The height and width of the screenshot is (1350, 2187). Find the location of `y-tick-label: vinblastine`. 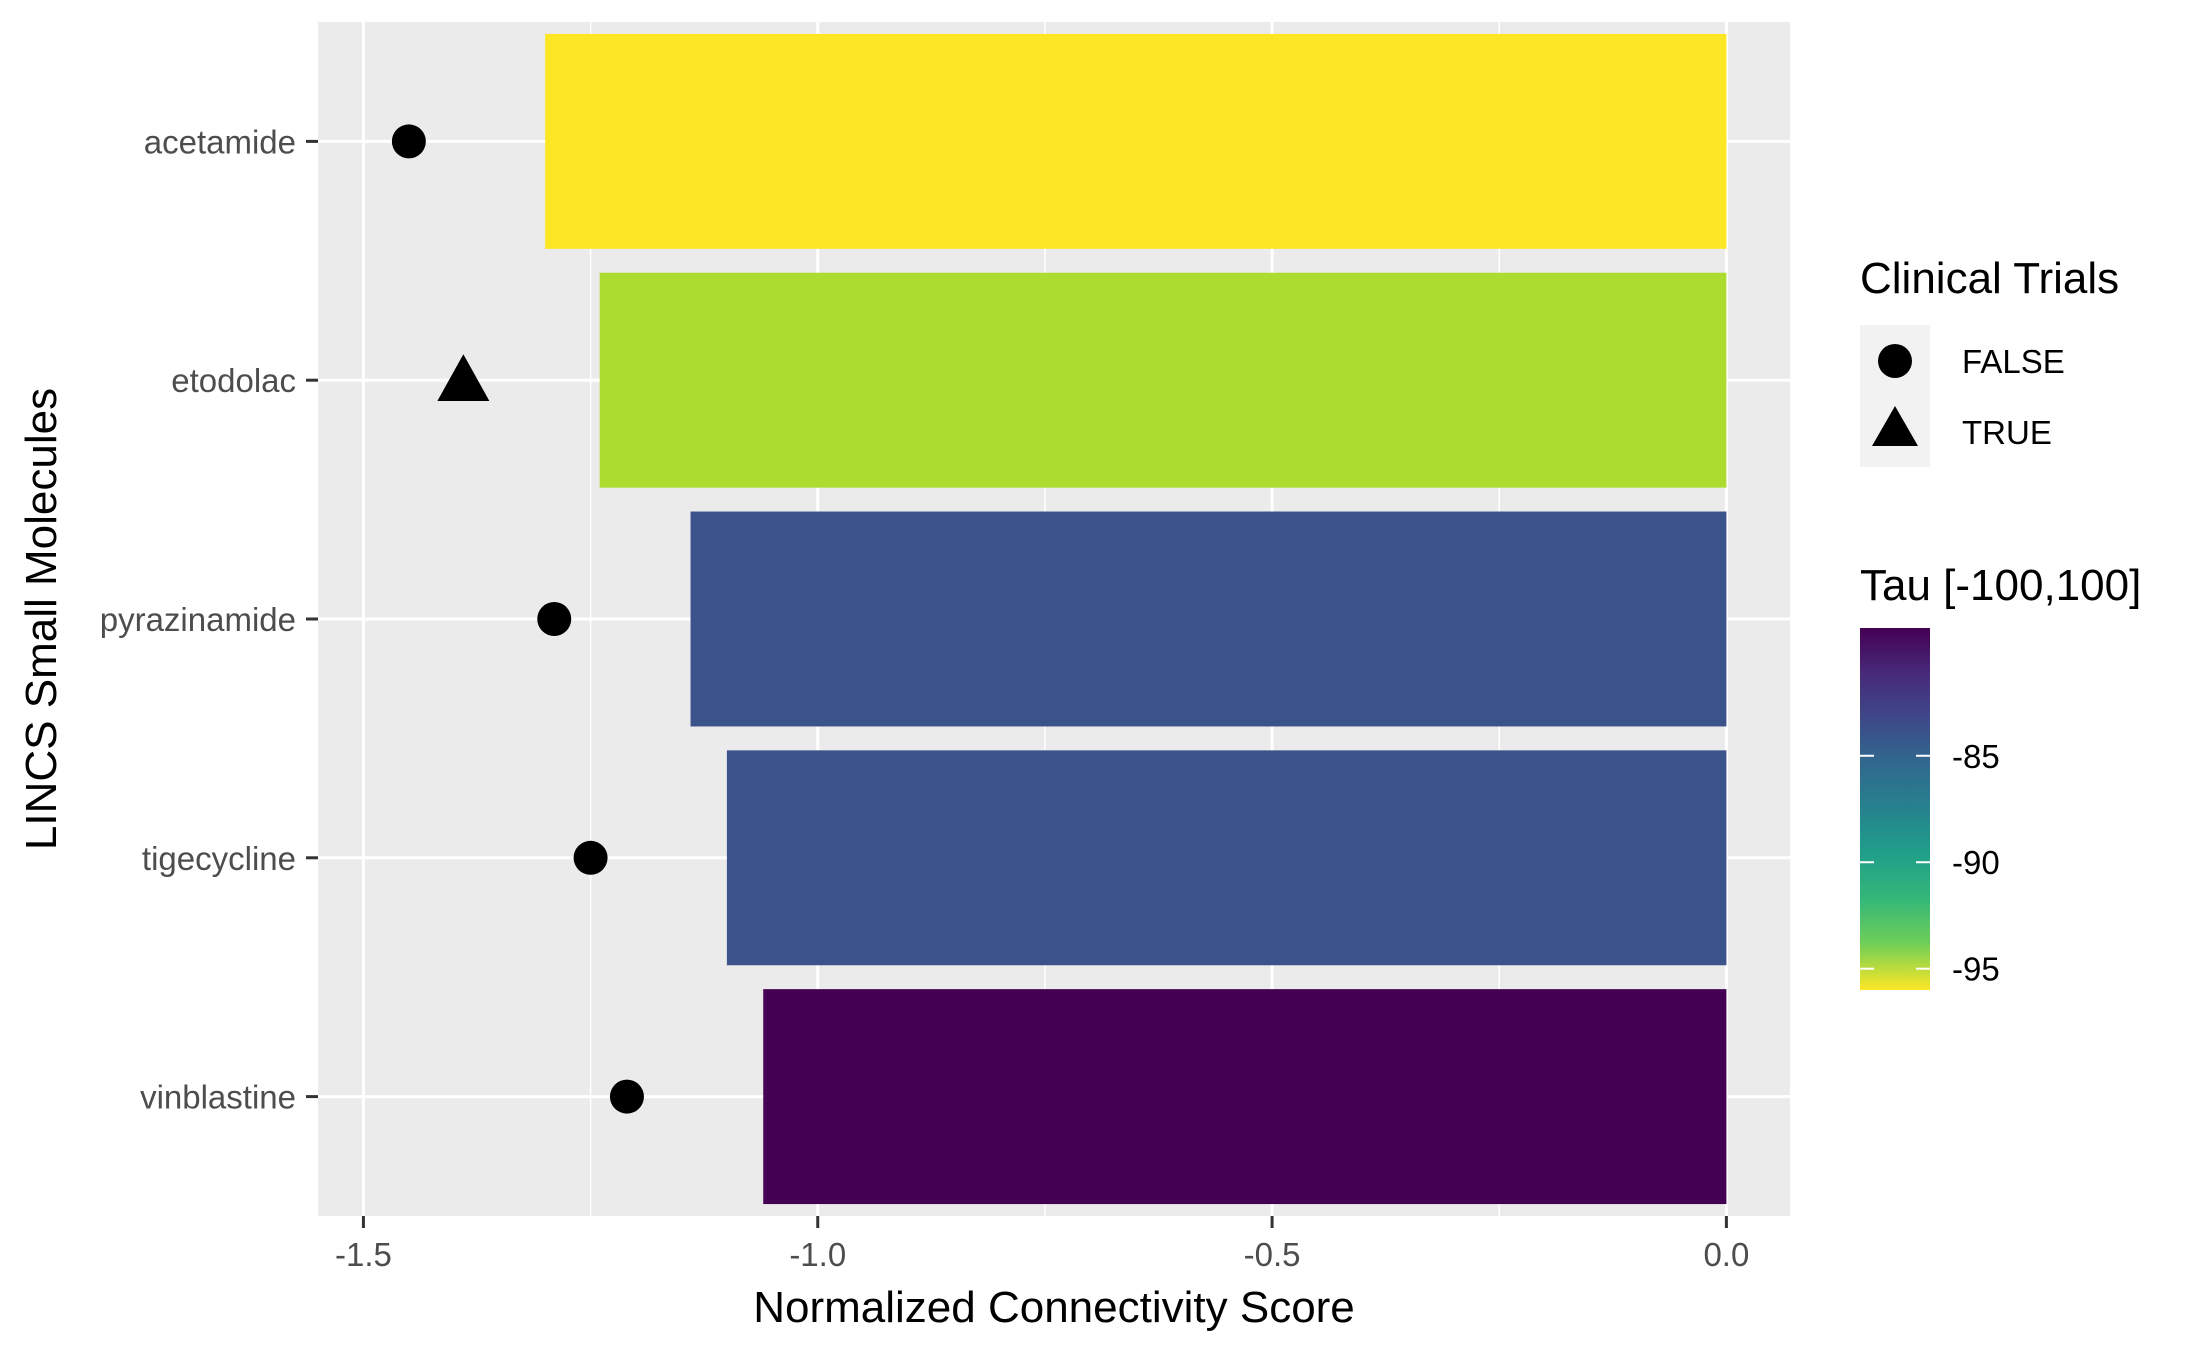

y-tick-label: vinblastine is located at coordinates (218, 1097).